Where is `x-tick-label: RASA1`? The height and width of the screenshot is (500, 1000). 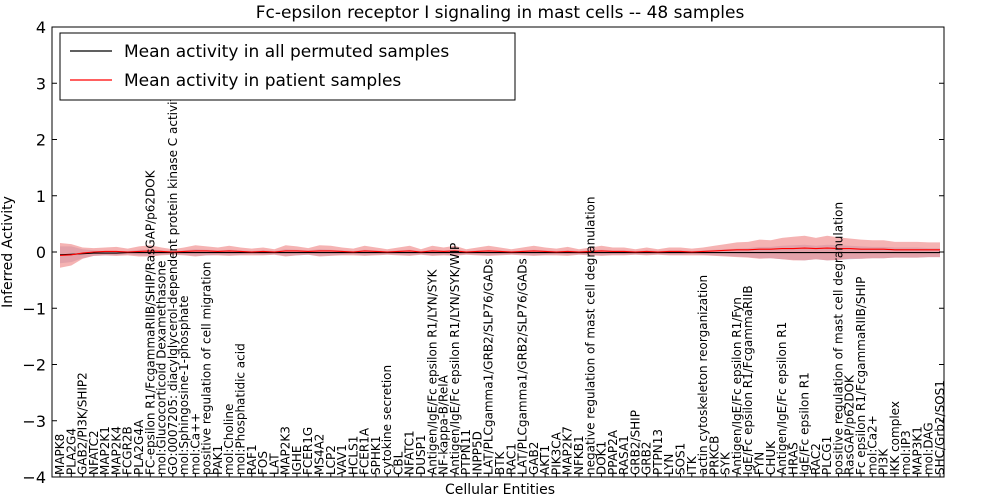
x-tick-label: RASA1 is located at coordinates (624, 455).